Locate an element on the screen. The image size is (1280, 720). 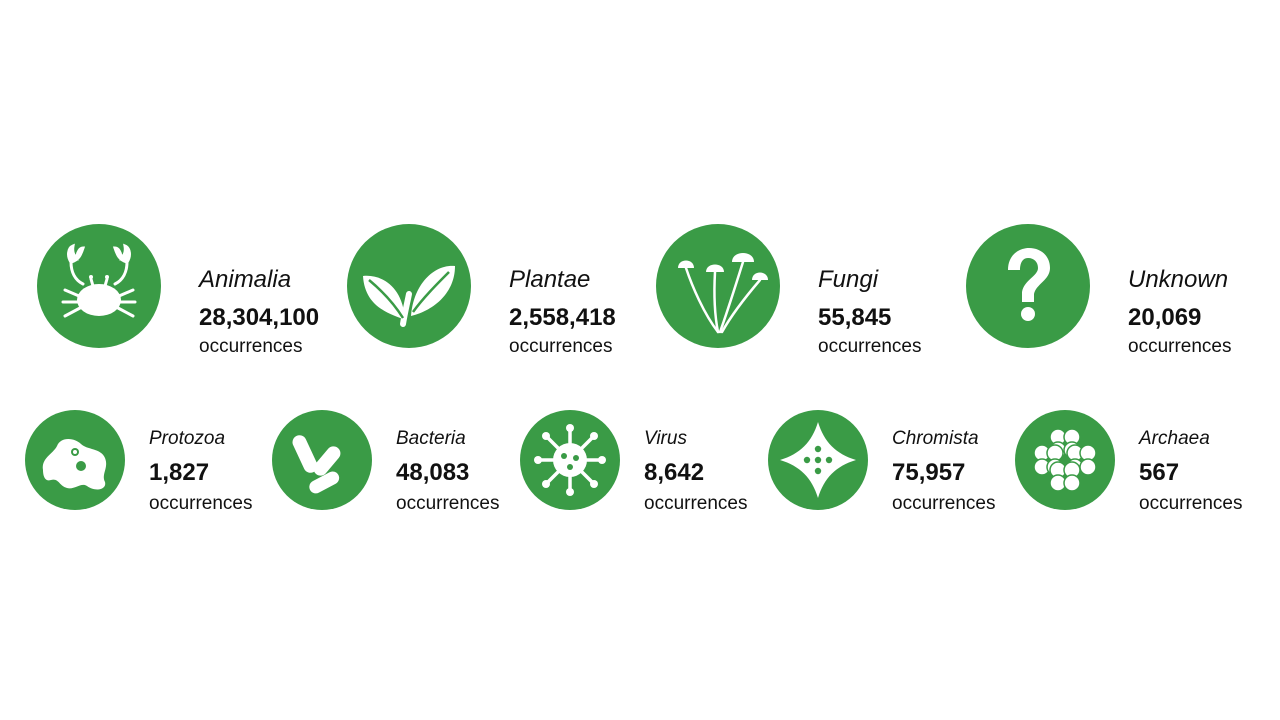
diatom-icon is located at coordinates (818, 460).